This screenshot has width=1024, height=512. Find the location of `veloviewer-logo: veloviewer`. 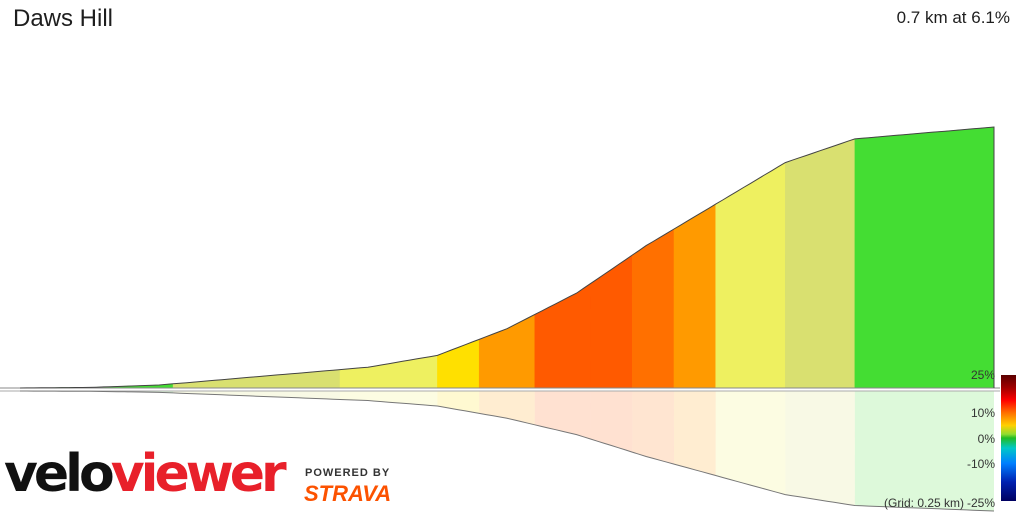

veloviewer-logo: veloviewer is located at coordinates (145, 474).